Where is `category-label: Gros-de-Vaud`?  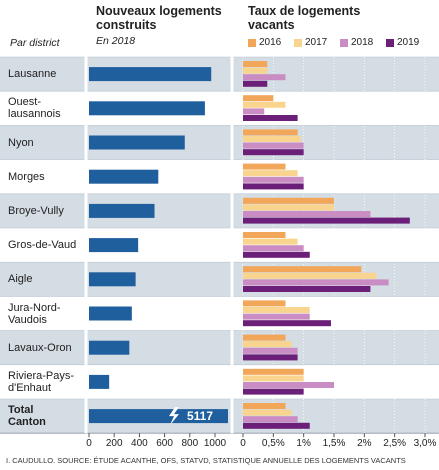 category-label: Gros-de-Vaud is located at coordinates (42, 245).